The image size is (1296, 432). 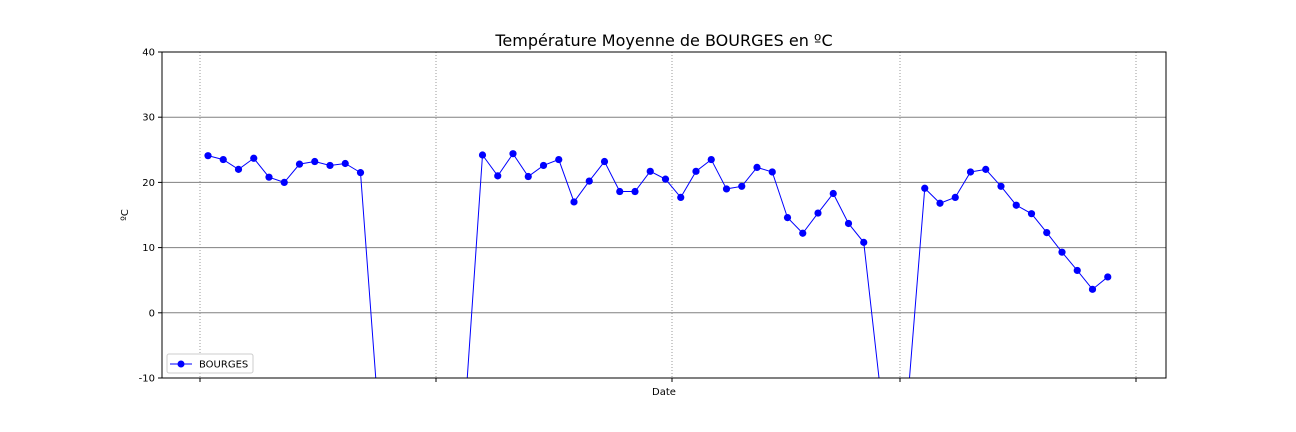 What do you see at coordinates (148, 248) in the screenshot?
I see `y-tick-label: 10` at bounding box center [148, 248].